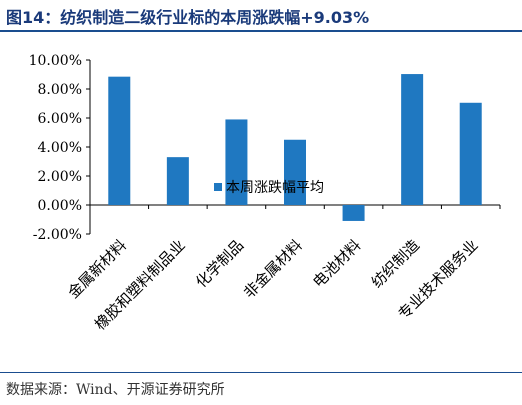  I want to click on title-bar: 图14：纺织制造二级行业标的本周涨跌幅+9.03%, so click(261, 16).